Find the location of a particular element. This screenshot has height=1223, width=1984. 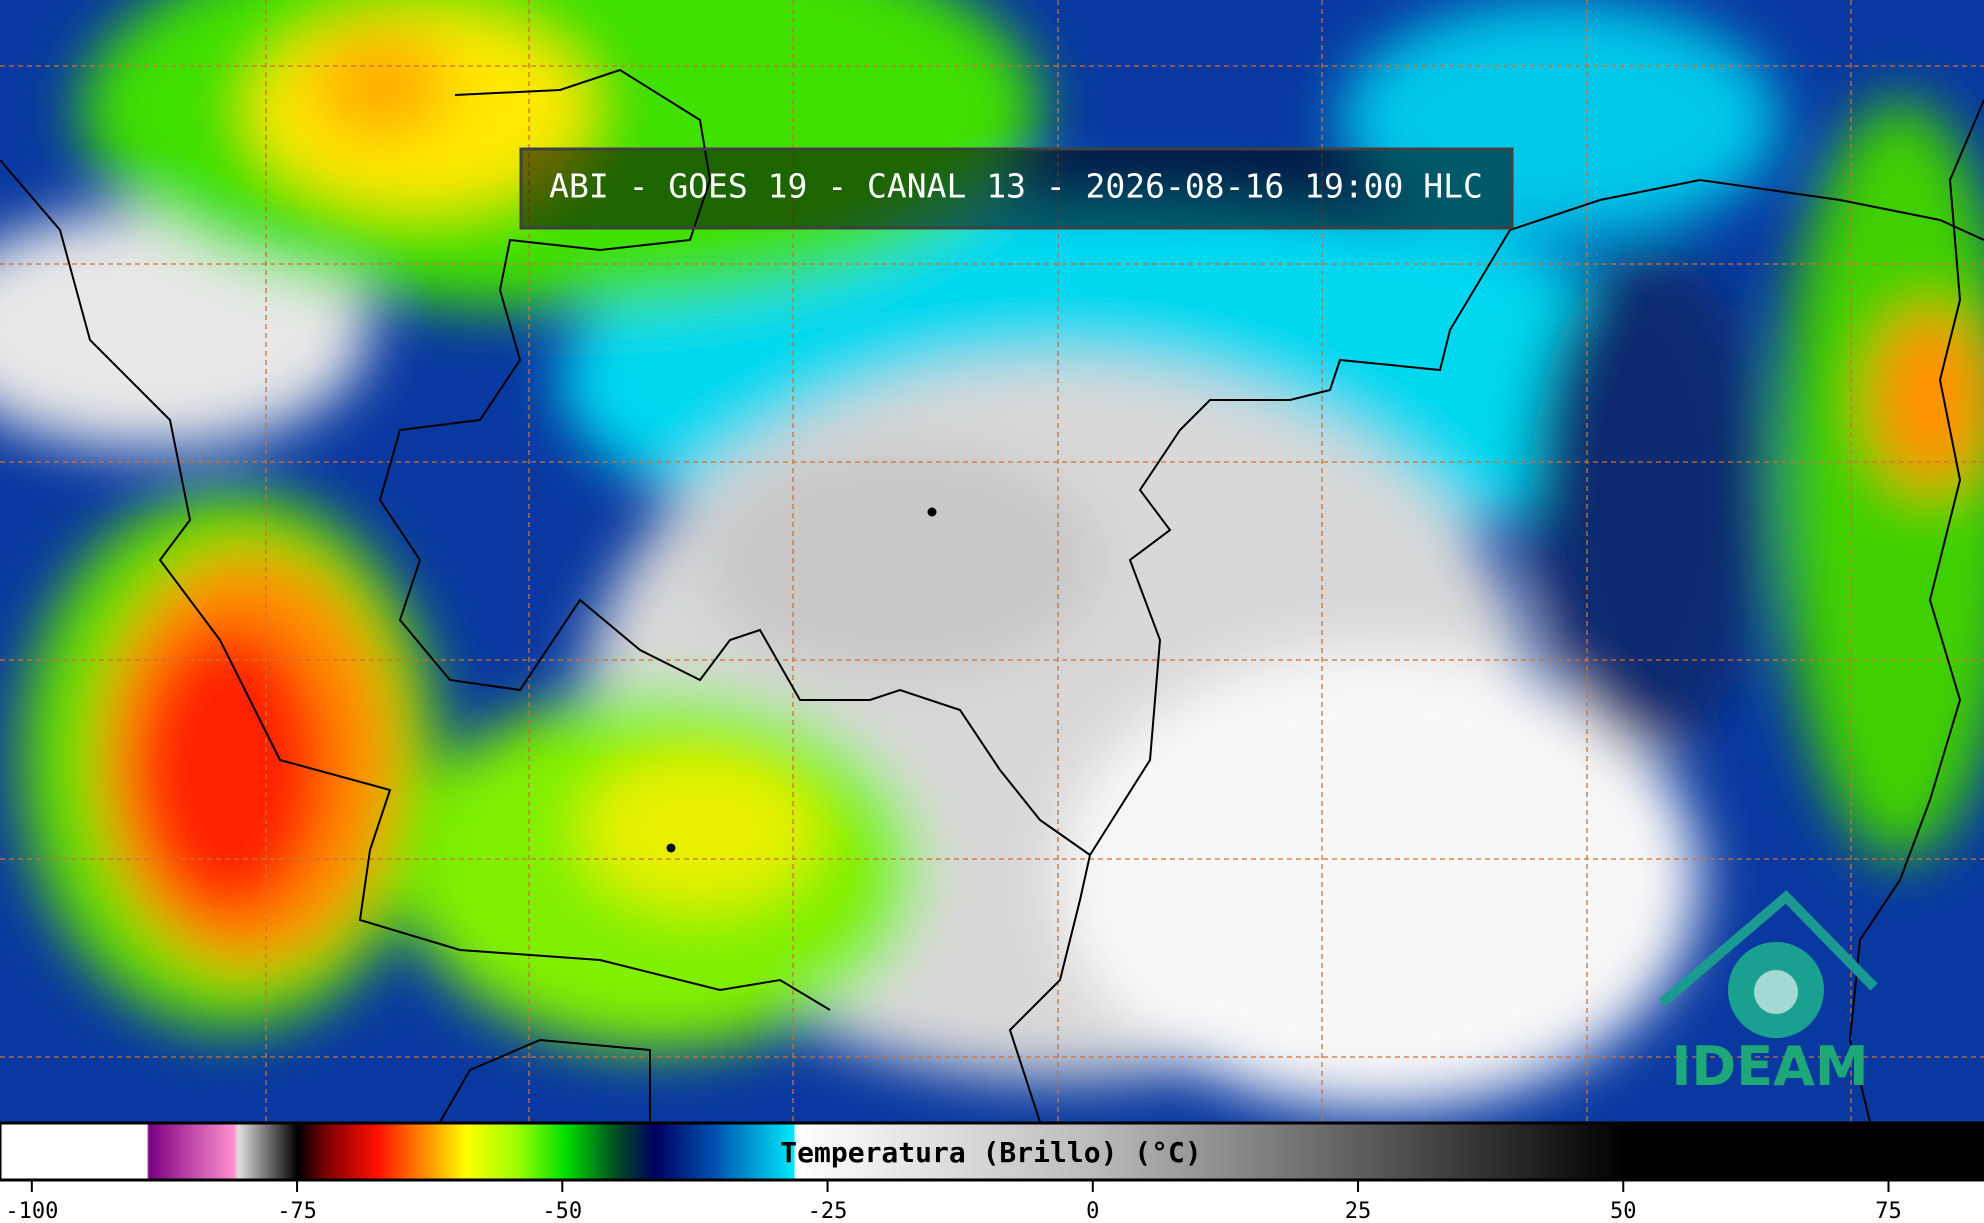

tick-label: 25 is located at coordinates (1358, 1211).